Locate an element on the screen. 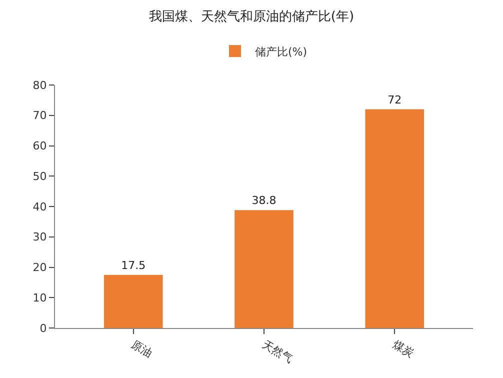 The height and width of the screenshot is (378, 503). y-tick-label: 60 is located at coordinates (39, 146).